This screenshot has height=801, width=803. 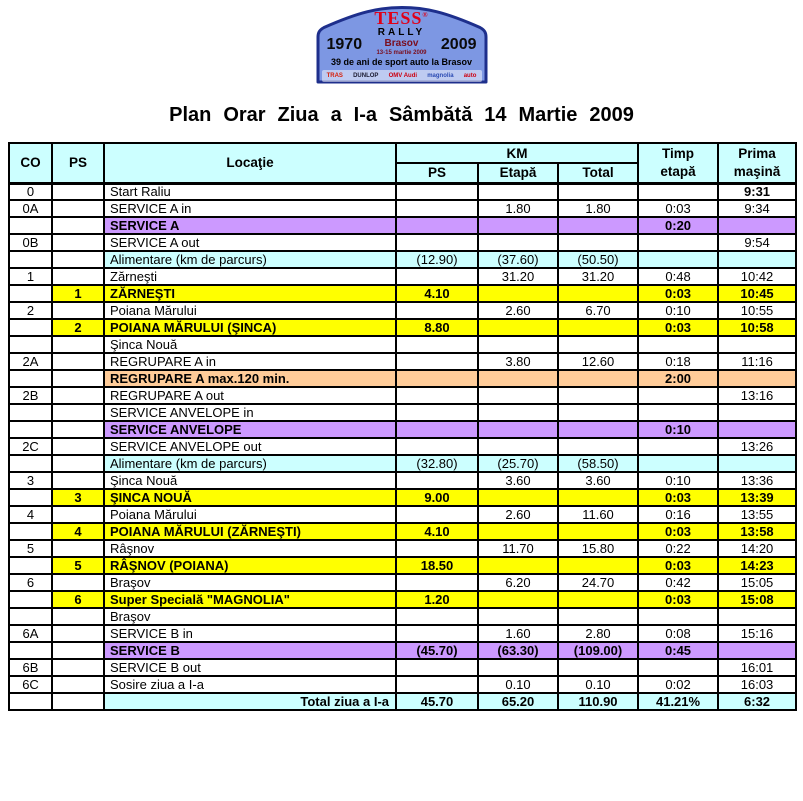 I want to click on table-row: 4 Poiana Mărului 2.60 11.60 0:16 13:55, so click(x=403, y=514).